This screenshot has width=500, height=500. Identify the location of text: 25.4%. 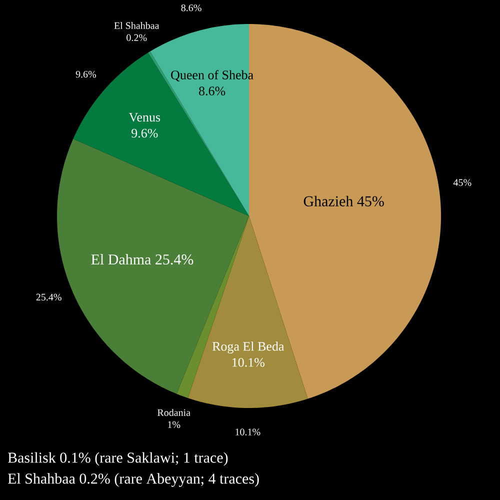
(49, 297).